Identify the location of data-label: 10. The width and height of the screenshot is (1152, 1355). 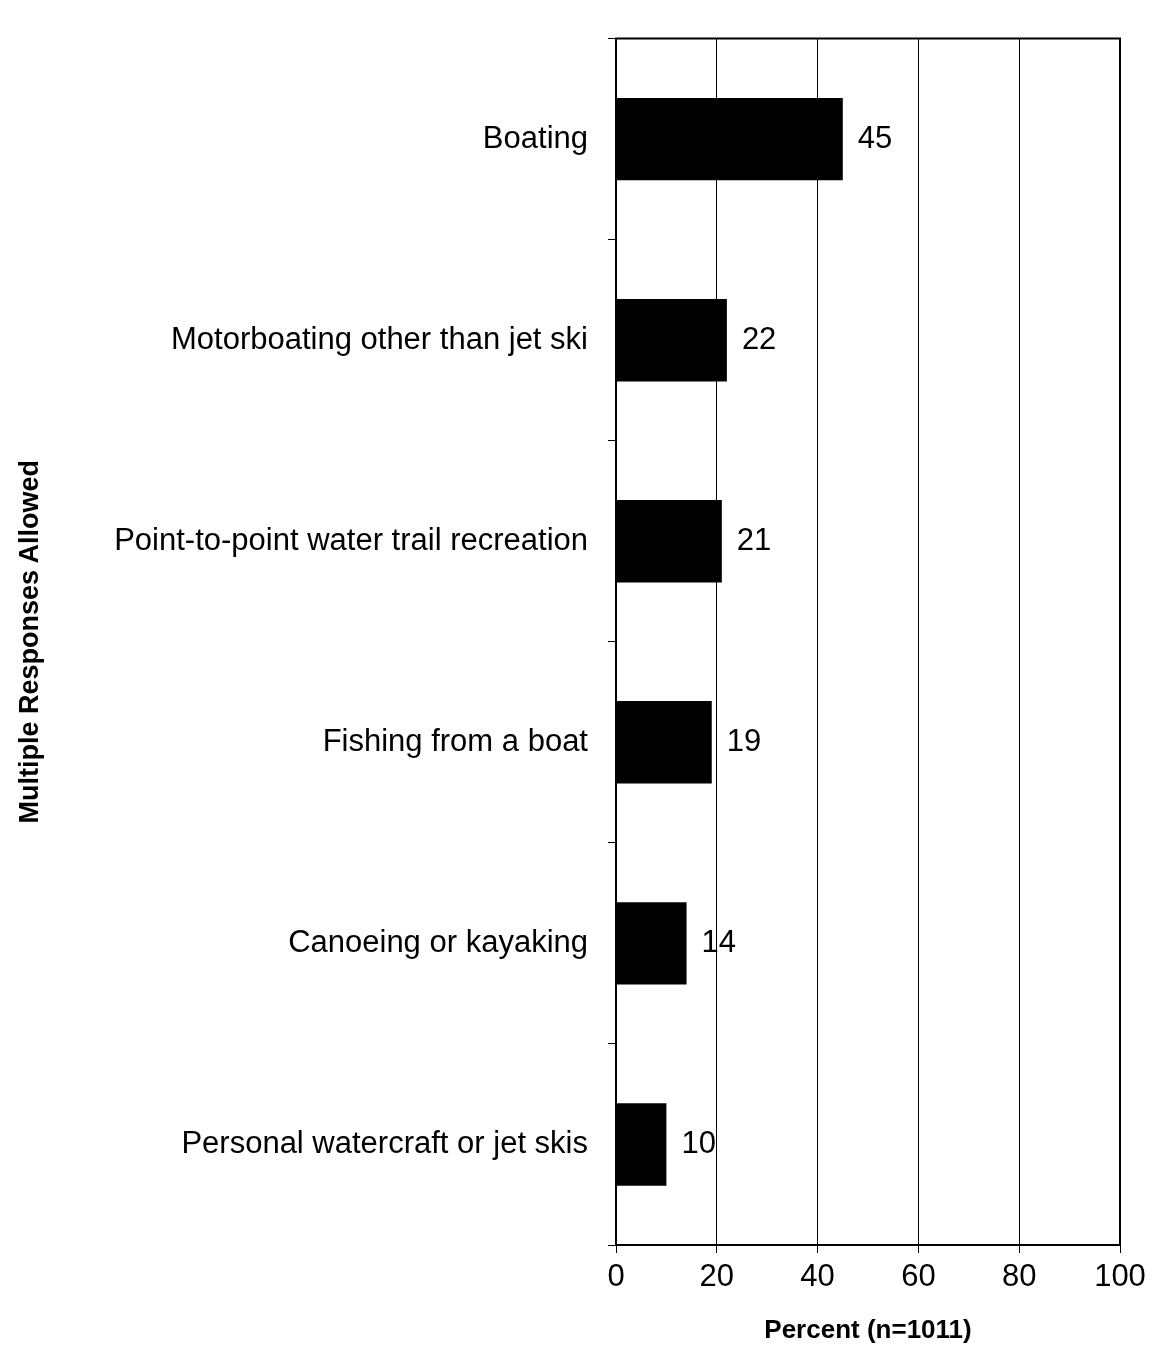
(698, 1143).